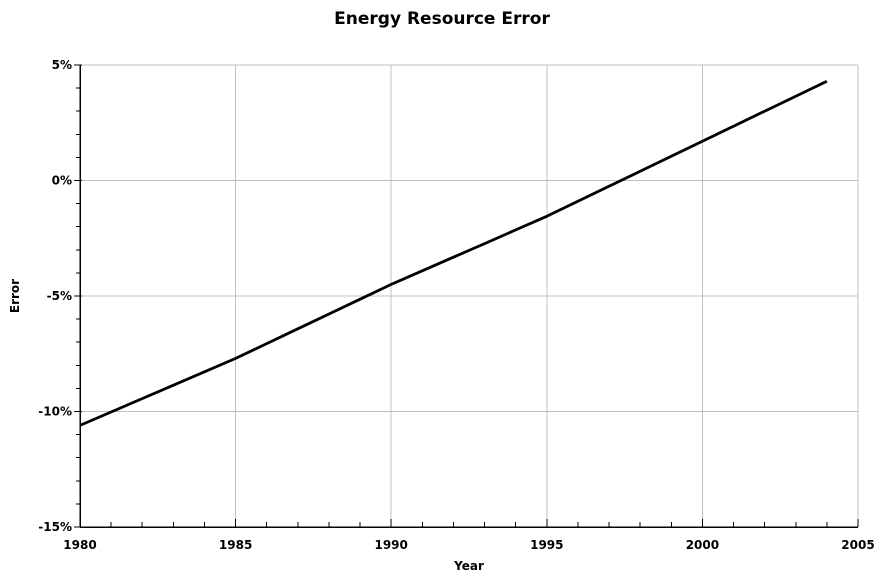  What do you see at coordinates (857, 545) in the screenshot?
I see `x-tick-label: 2005` at bounding box center [857, 545].